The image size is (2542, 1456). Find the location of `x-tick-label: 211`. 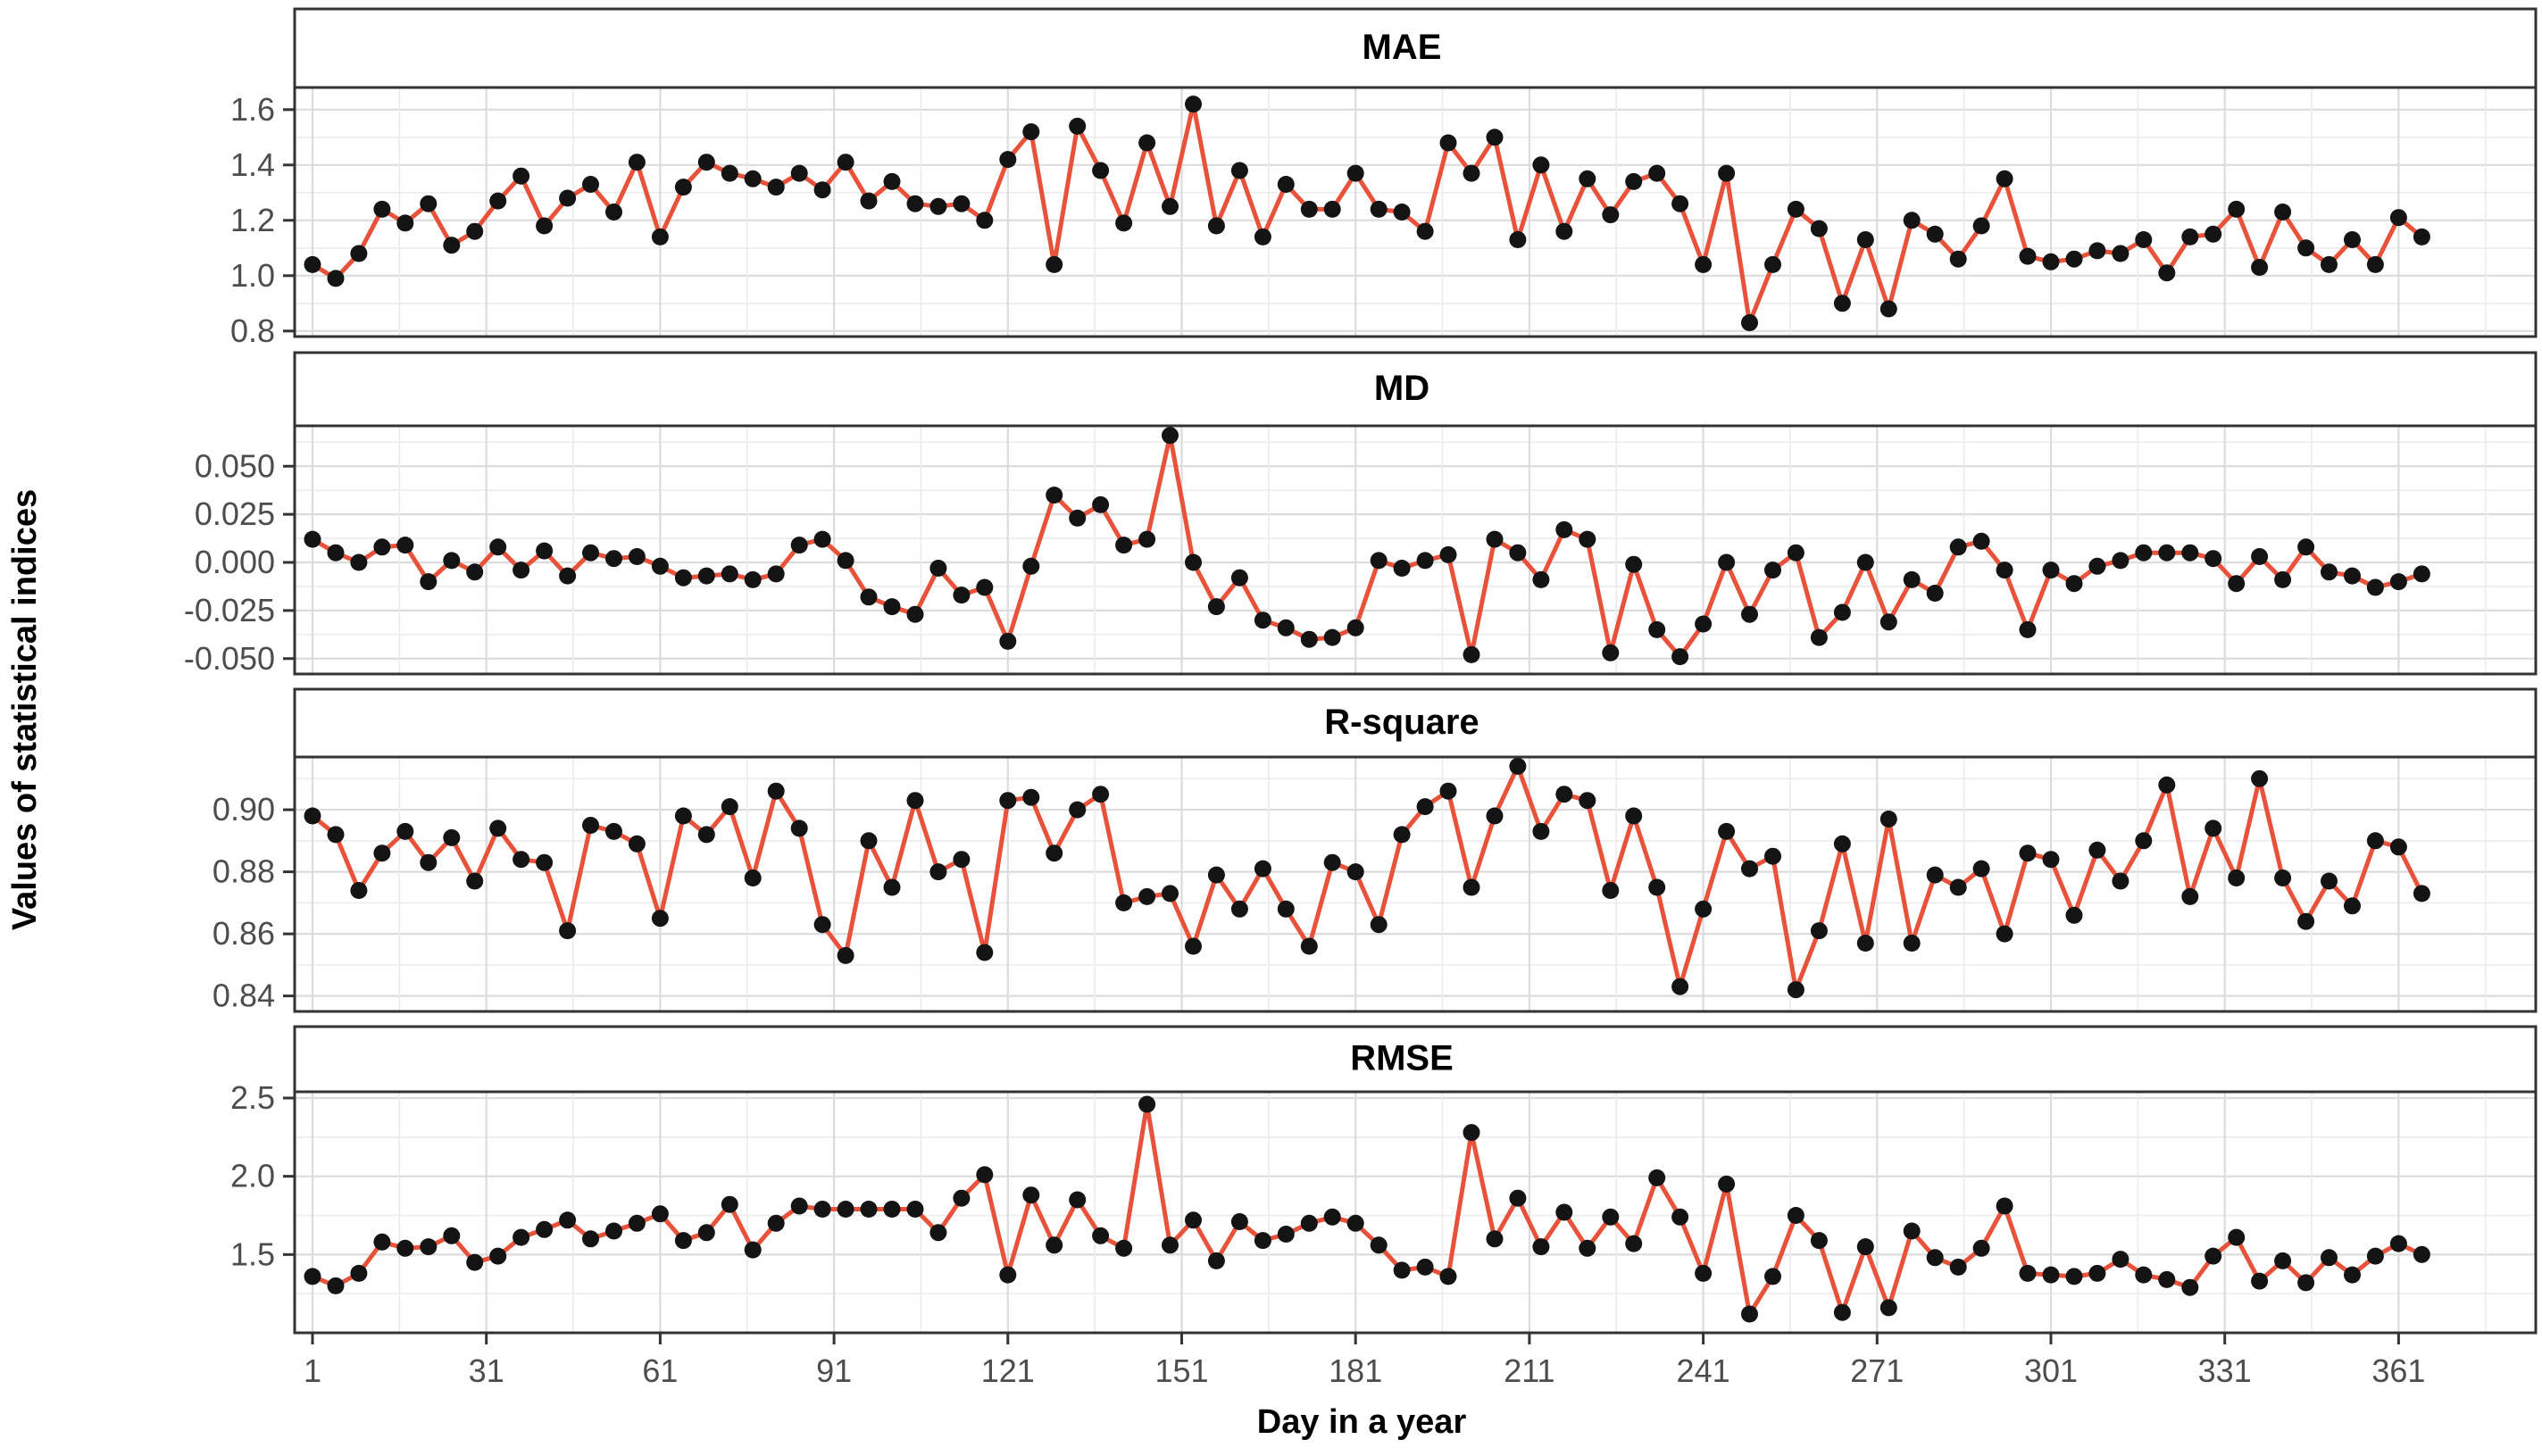

x-tick-label: 211 is located at coordinates (1529, 1370).